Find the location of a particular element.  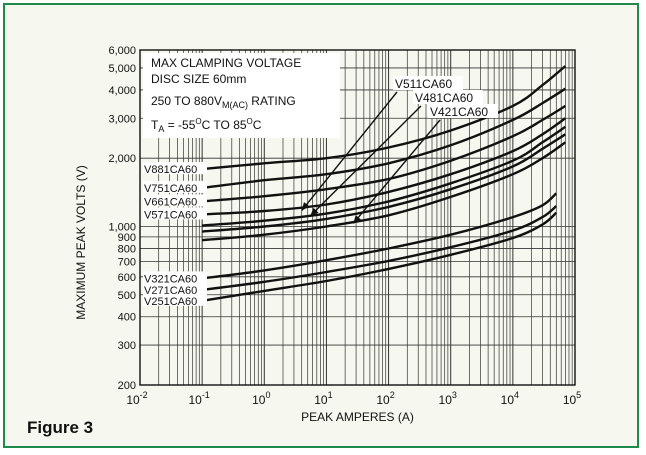

x-tick-label: 10⁵ is located at coordinates (572, 398).